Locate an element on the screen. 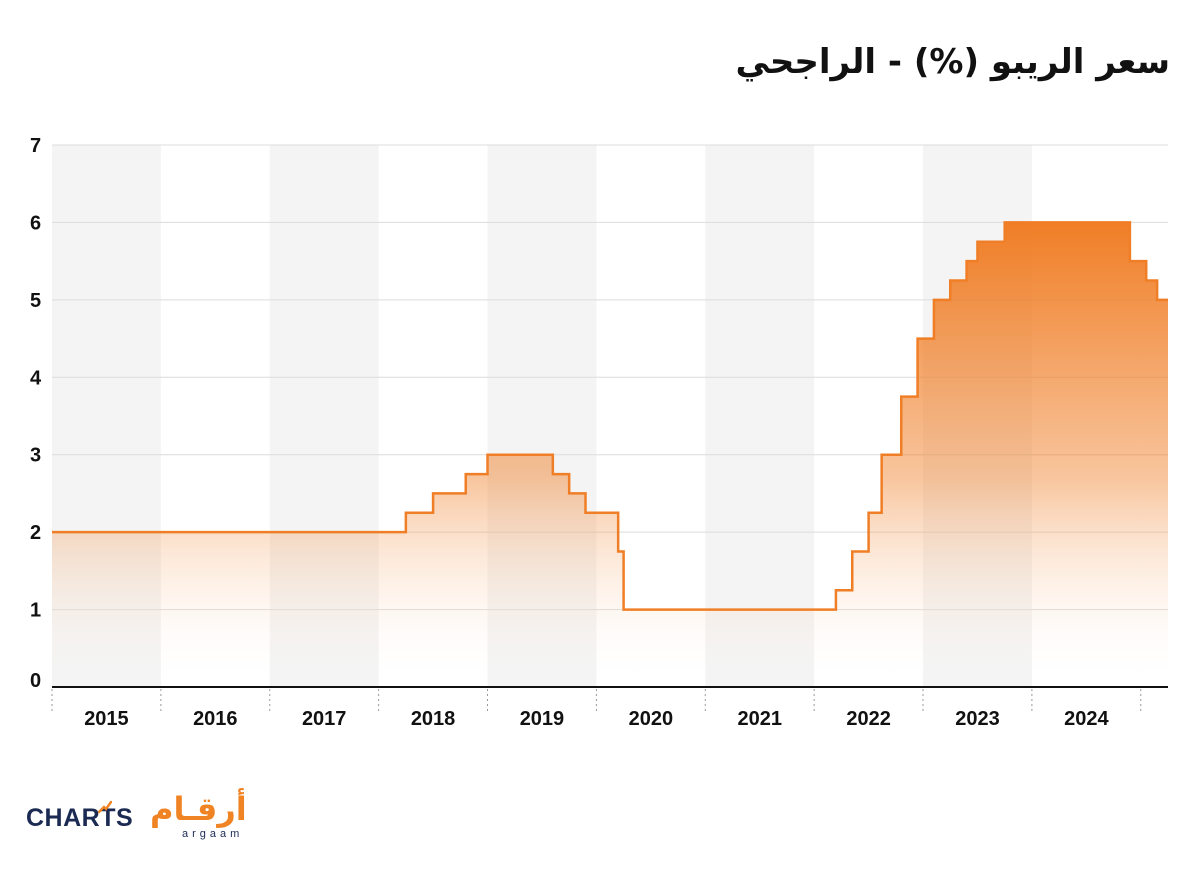 This screenshot has width=1200, height=876. y-tick-label: 2 is located at coordinates (35, 533).